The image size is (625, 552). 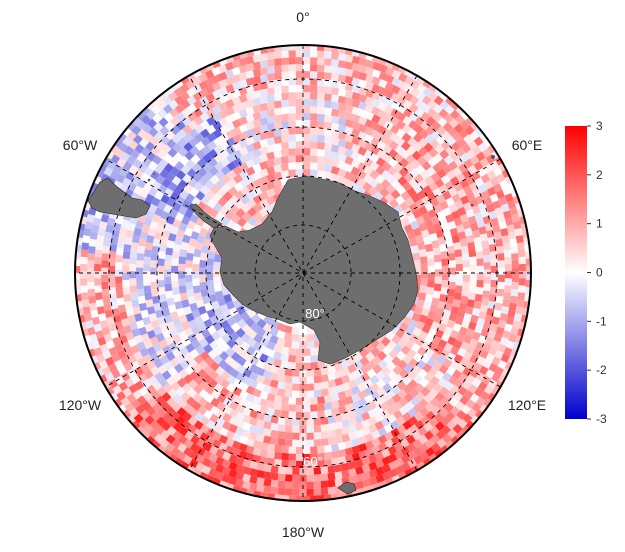 What do you see at coordinates (601, 321) in the screenshot?
I see `colorbar-tick-label: -1` at bounding box center [601, 321].